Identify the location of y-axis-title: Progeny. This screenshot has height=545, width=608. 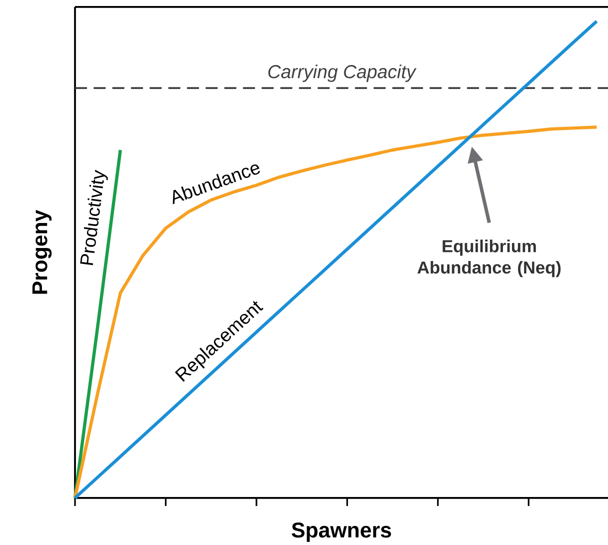
(42, 252).